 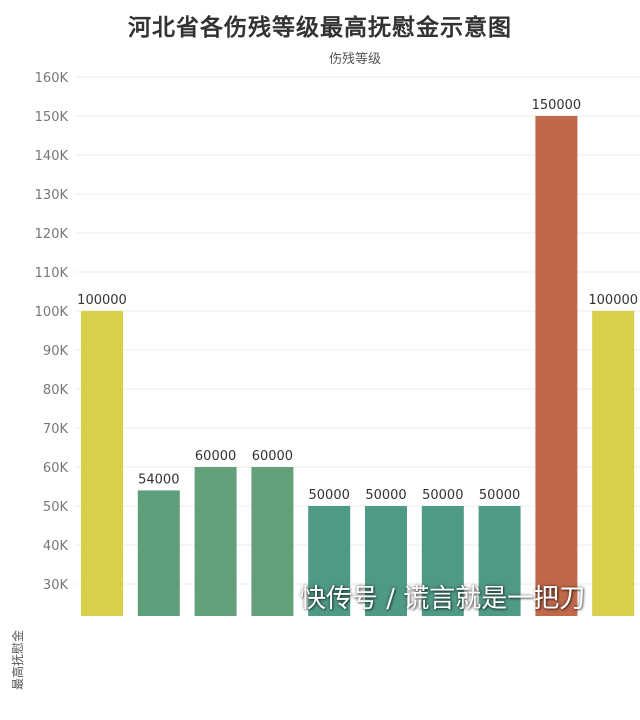 What do you see at coordinates (56, 507) in the screenshot?
I see `y-tick-label: 50K` at bounding box center [56, 507].